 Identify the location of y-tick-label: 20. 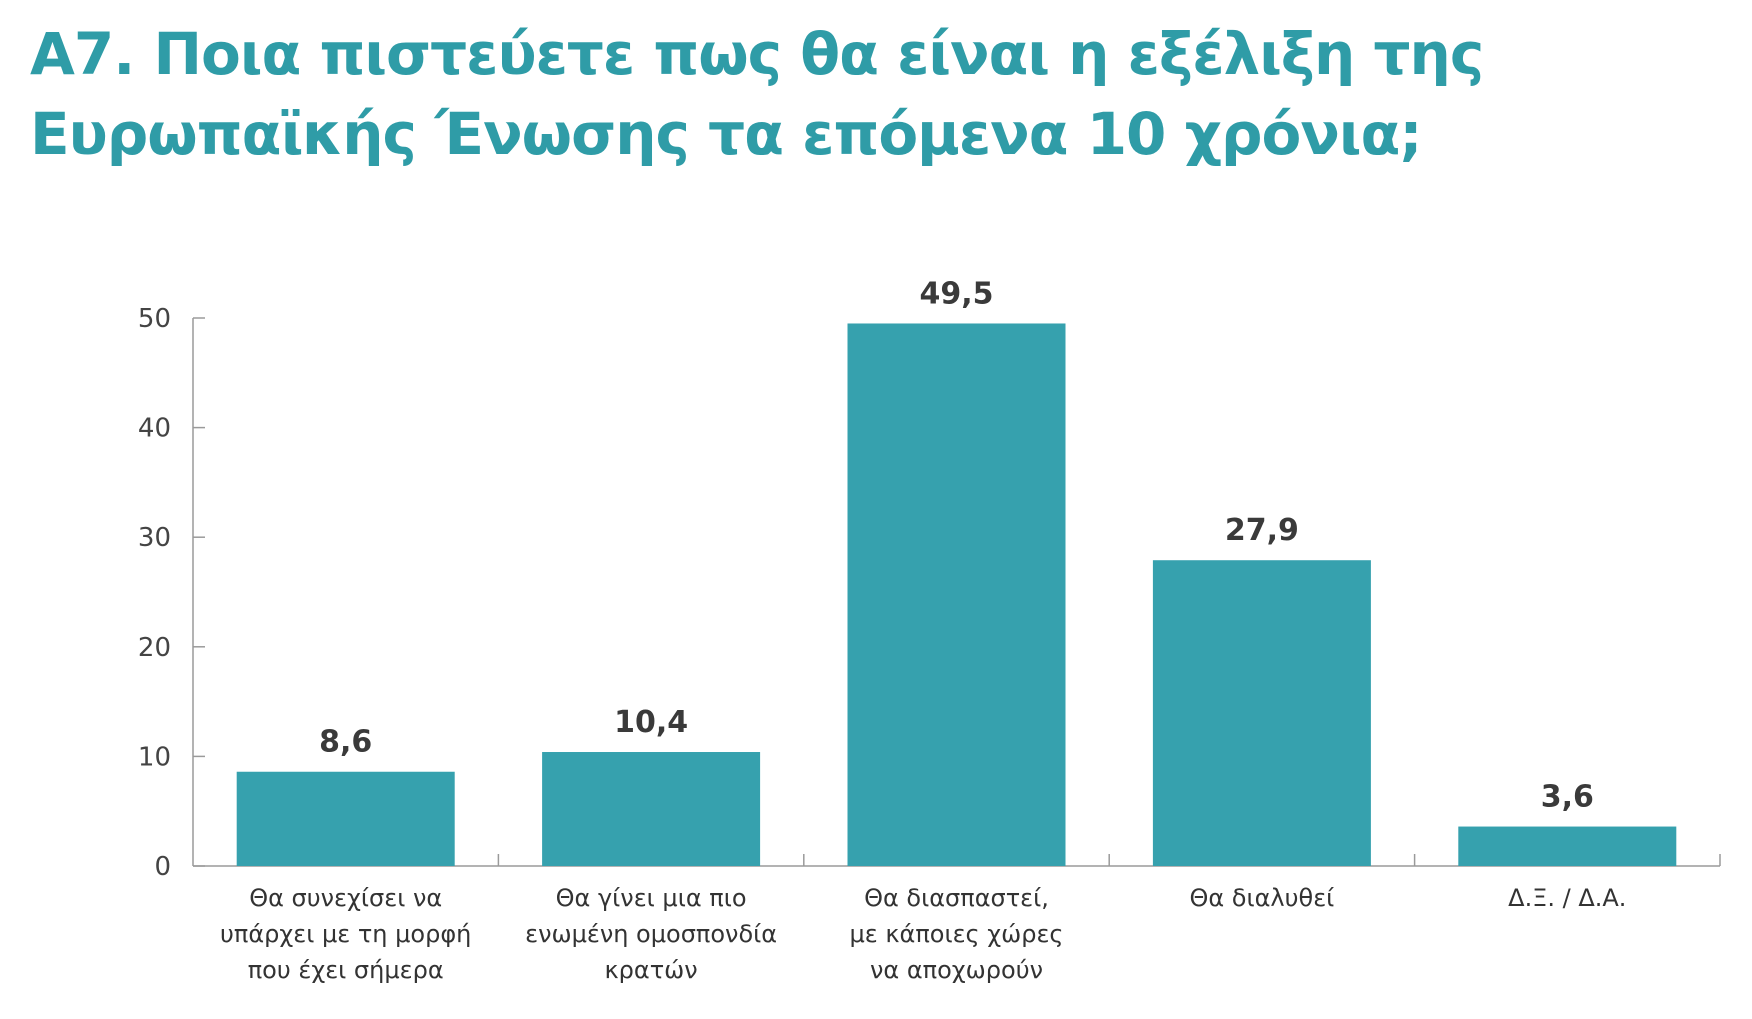
(154, 648).